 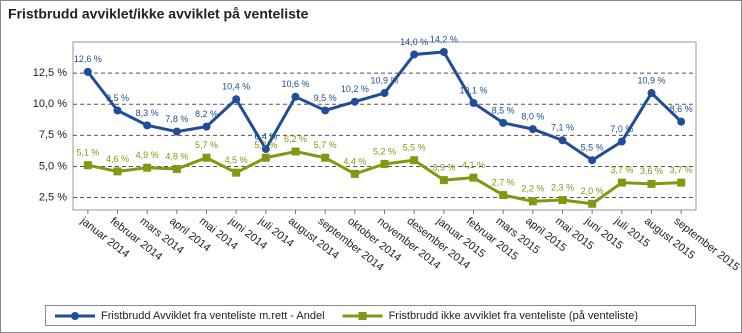 I want to click on value-label: 2,7 %, so click(x=503, y=182).